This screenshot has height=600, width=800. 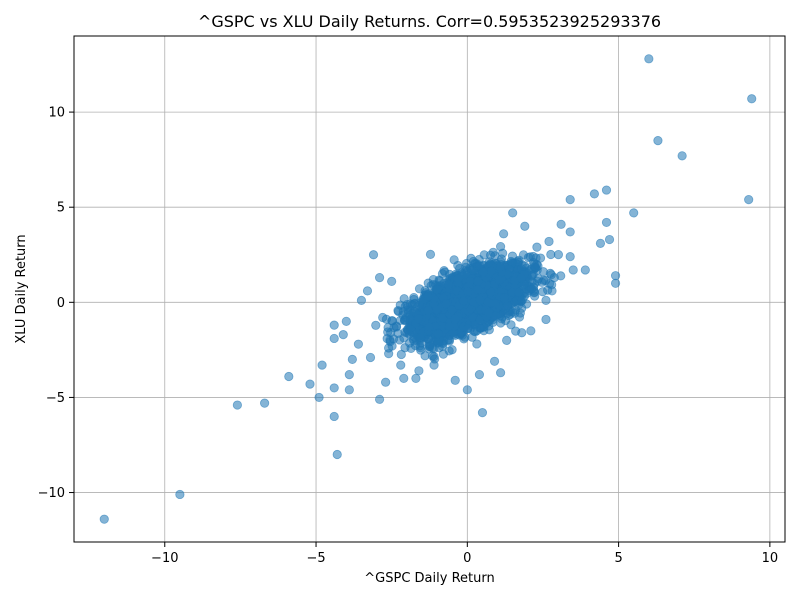 What do you see at coordinates (618, 558) in the screenshot?
I see `x-tick-label: 5` at bounding box center [618, 558].